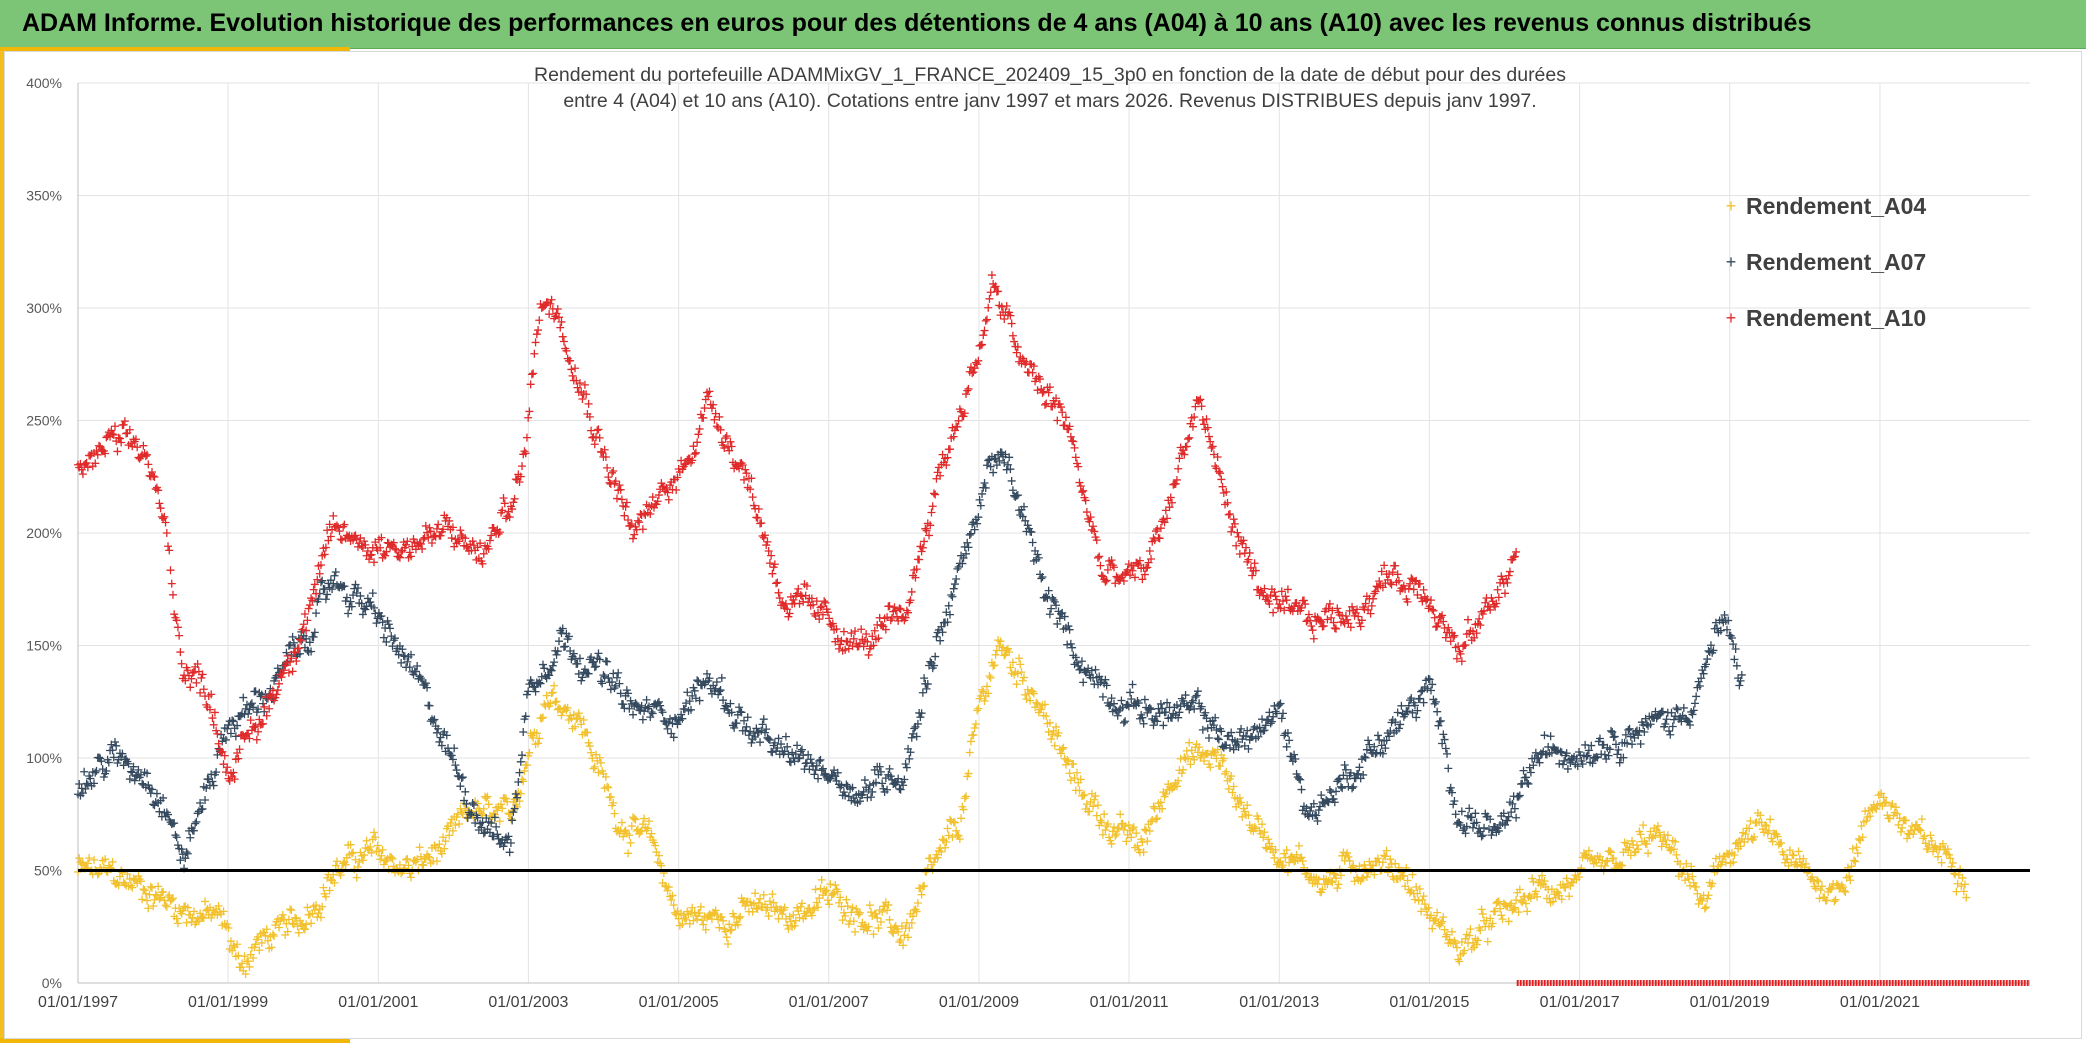 The height and width of the screenshot is (1043, 2086). I want to click on legend-item-a04: + Rendement_A04, so click(1821, 206).